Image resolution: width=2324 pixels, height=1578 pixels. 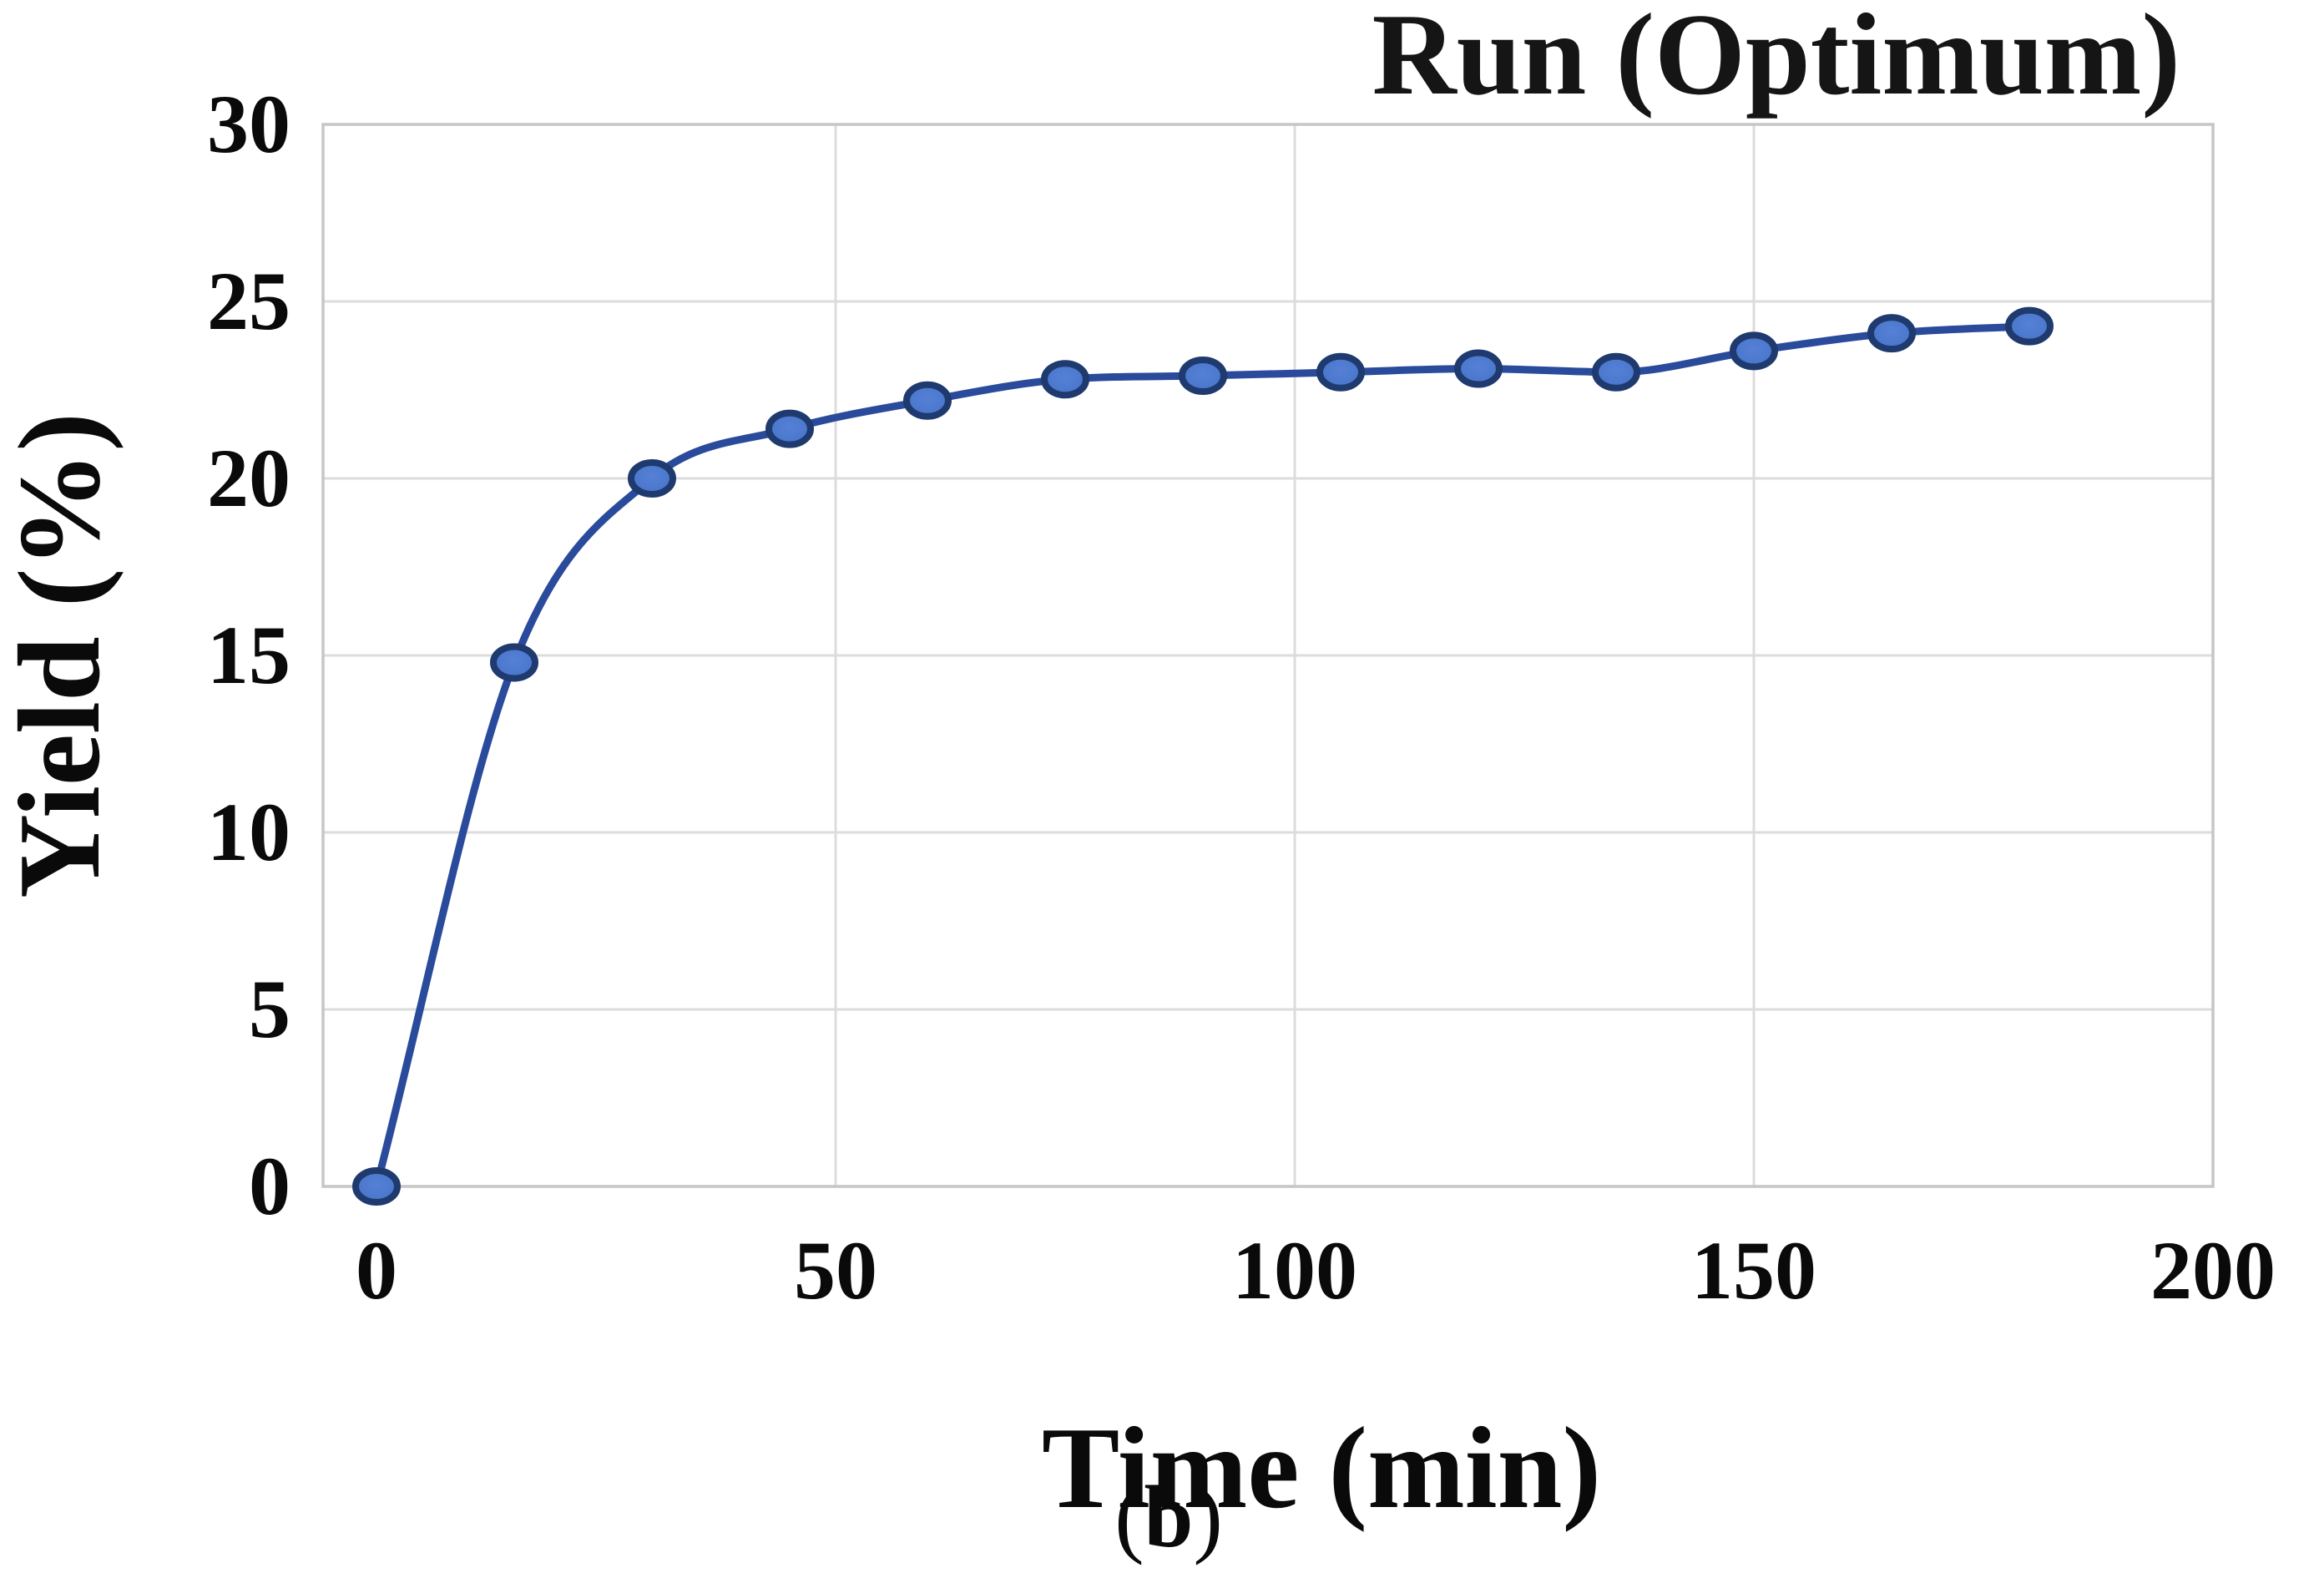 I want to click on y-tick-label: 30, so click(x=248, y=124).